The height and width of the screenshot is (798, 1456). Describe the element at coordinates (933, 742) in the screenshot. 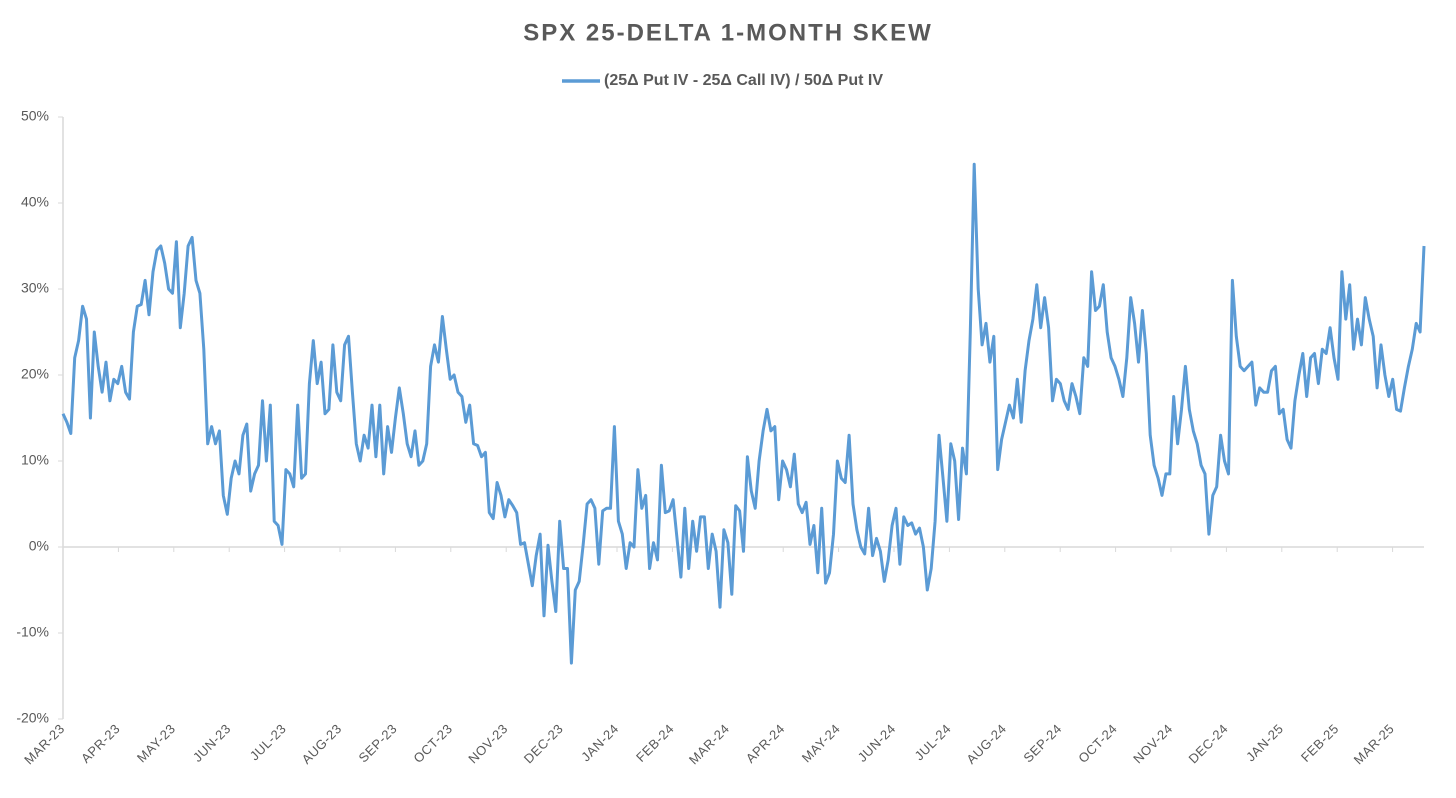

I see `x-tick-label: JUL-24` at that location.